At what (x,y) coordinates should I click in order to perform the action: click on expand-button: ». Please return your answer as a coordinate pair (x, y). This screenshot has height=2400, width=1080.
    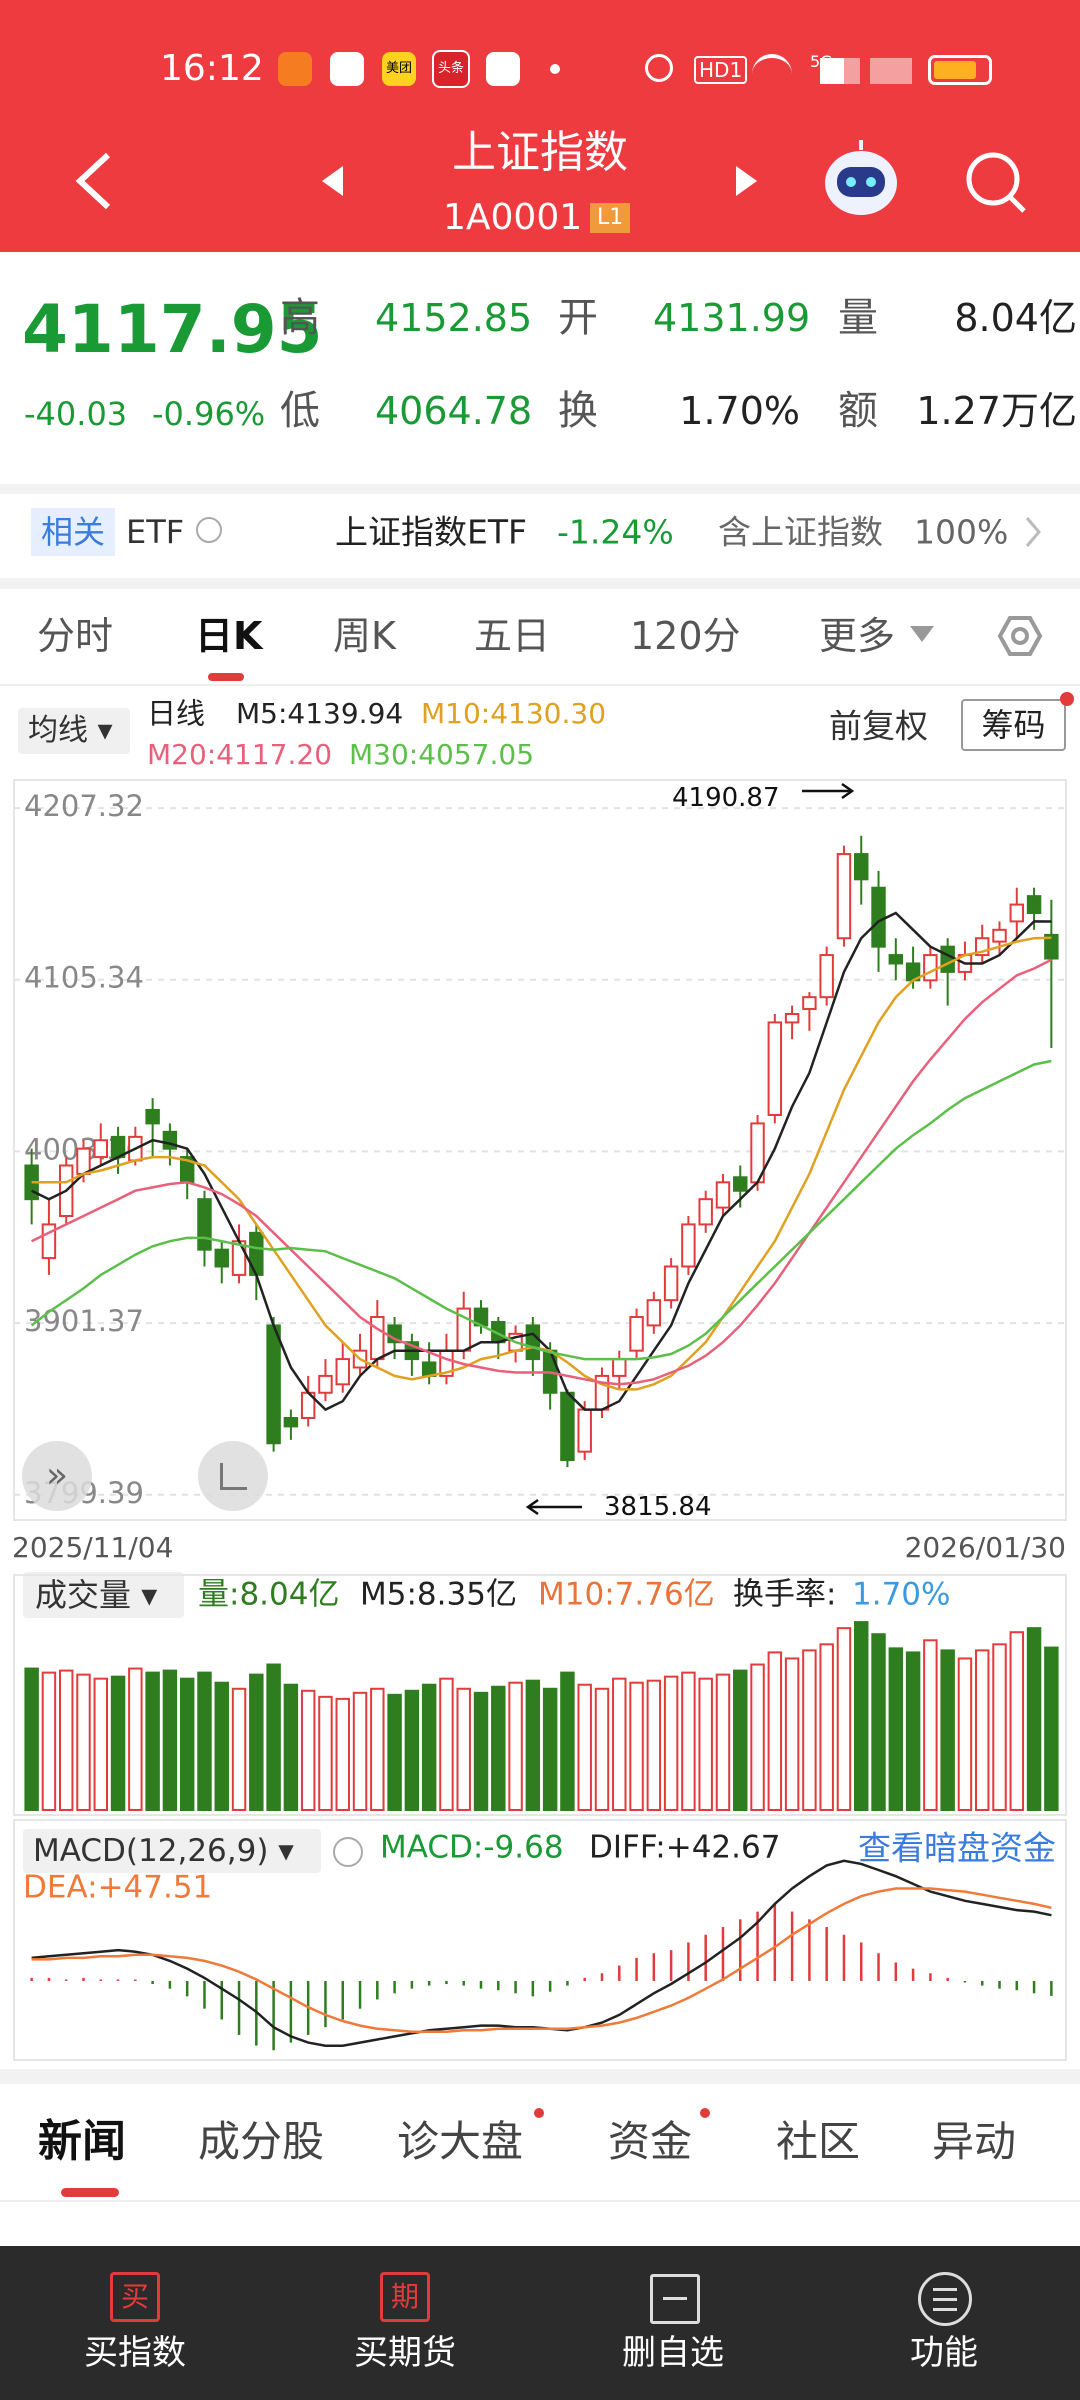
    Looking at the image, I should click on (57, 1476).